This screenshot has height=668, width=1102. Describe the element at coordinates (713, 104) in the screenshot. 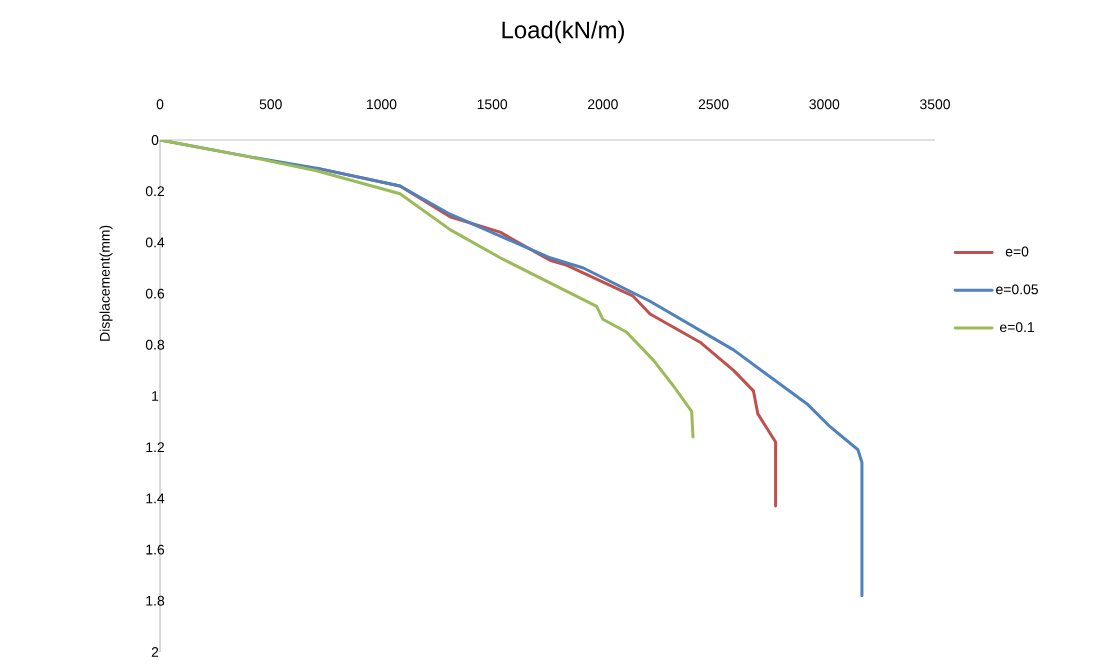

I see `x-tick-label: 2500` at that location.